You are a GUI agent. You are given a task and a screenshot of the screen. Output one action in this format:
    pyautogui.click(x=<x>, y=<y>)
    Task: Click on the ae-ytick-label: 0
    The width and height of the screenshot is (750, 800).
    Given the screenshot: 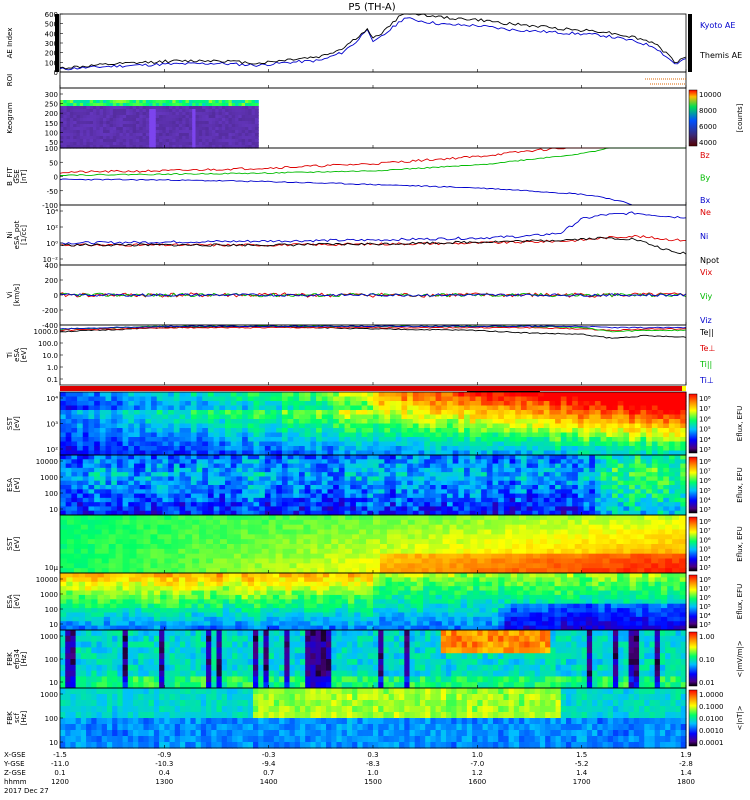 What is the action you would take?
    pyautogui.click(x=56, y=73)
    